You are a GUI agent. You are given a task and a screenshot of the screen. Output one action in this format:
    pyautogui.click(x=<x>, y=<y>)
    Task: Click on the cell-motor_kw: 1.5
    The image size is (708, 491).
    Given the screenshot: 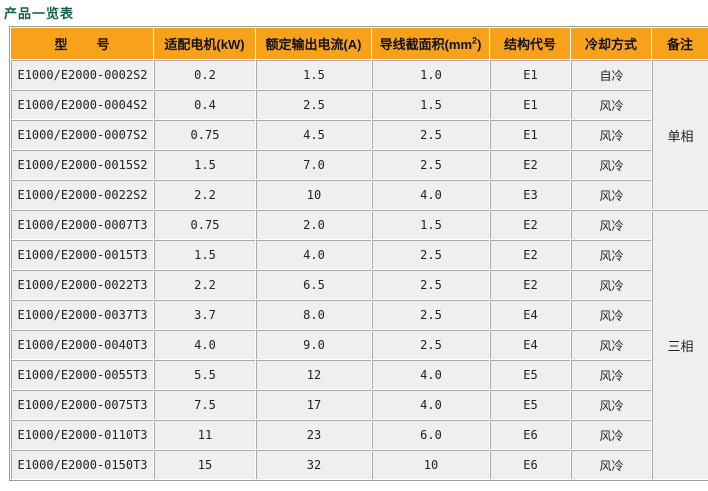 What is the action you would take?
    pyautogui.click(x=204, y=164)
    